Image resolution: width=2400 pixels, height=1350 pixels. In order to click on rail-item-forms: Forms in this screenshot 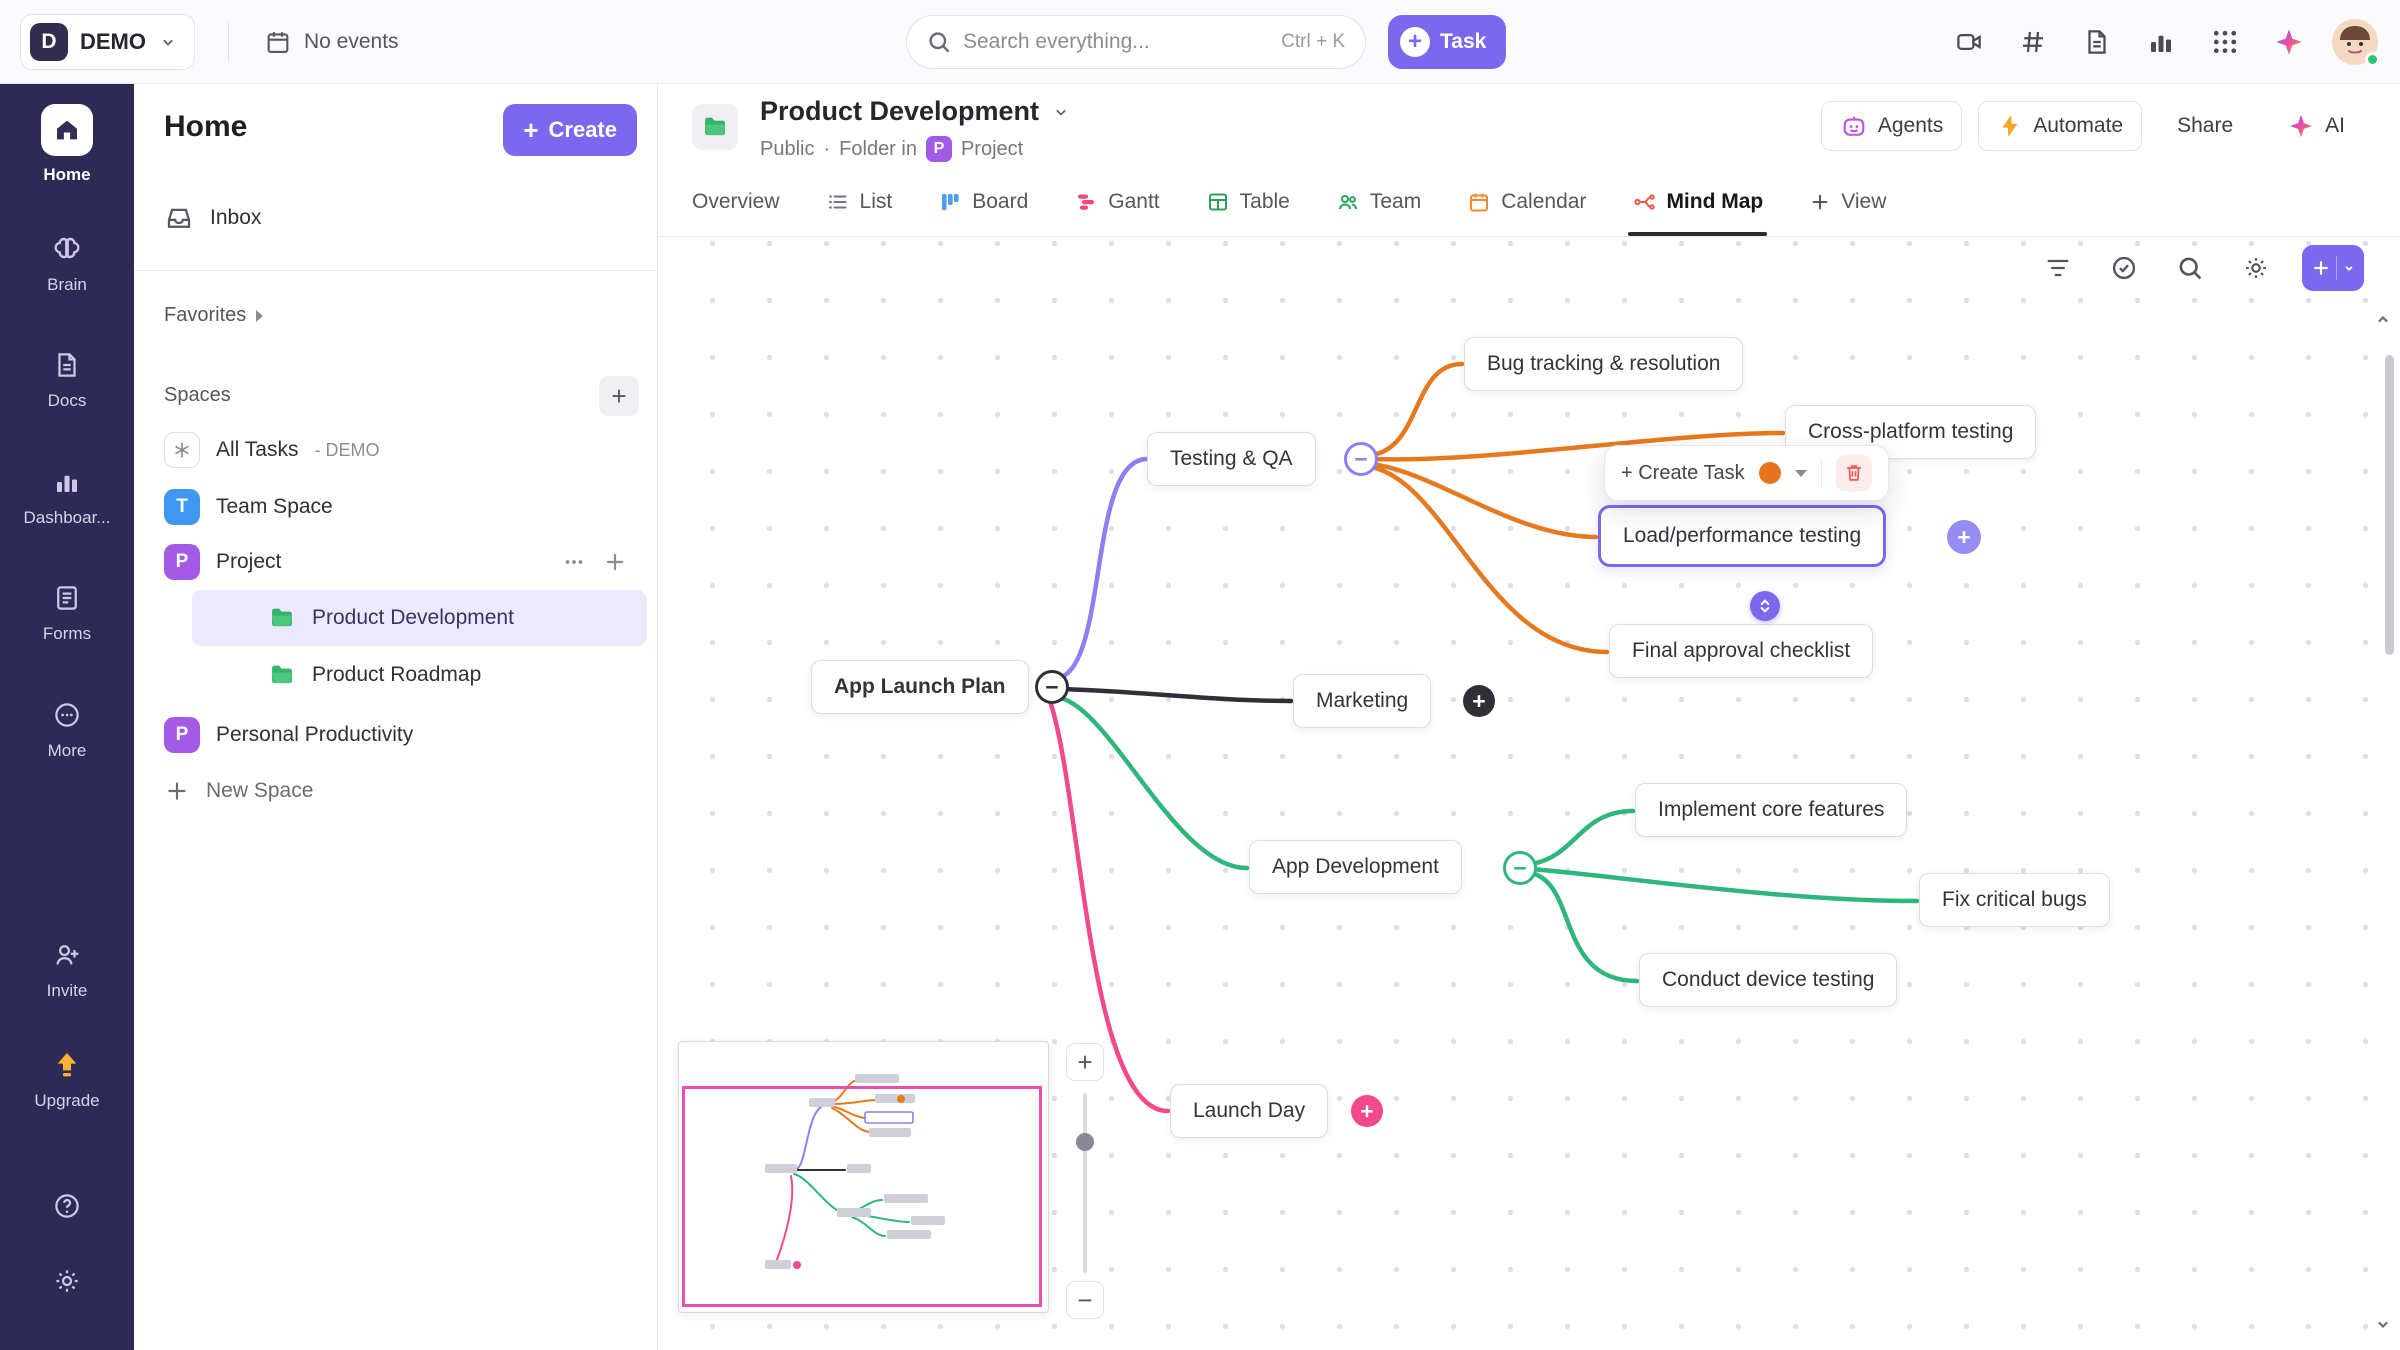, I will do `click(67, 612)`.